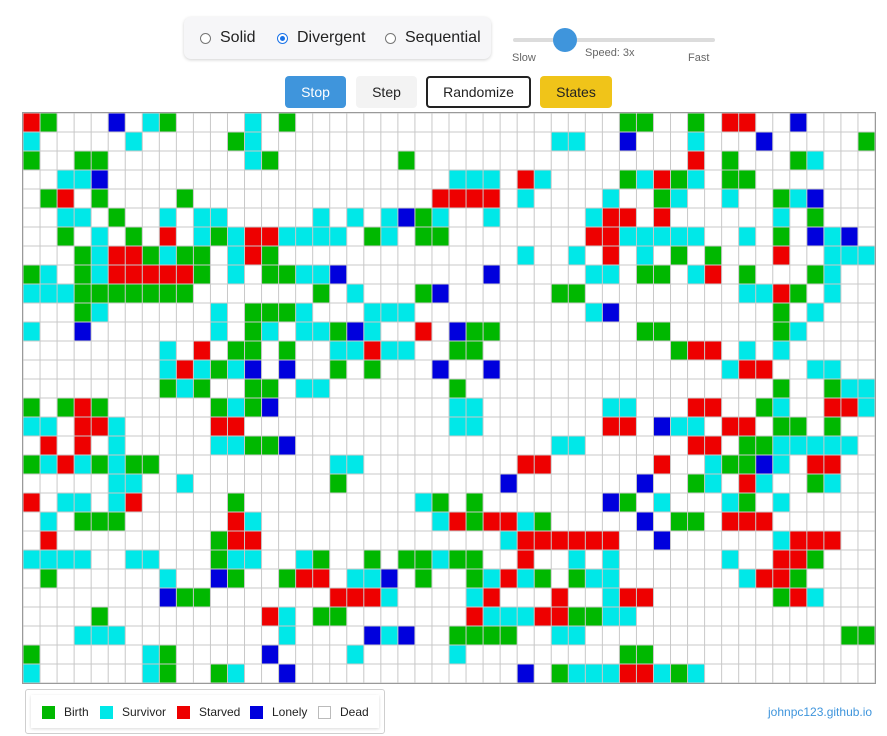  Describe the element at coordinates (576, 92) in the screenshot. I see `states-button: States` at that location.